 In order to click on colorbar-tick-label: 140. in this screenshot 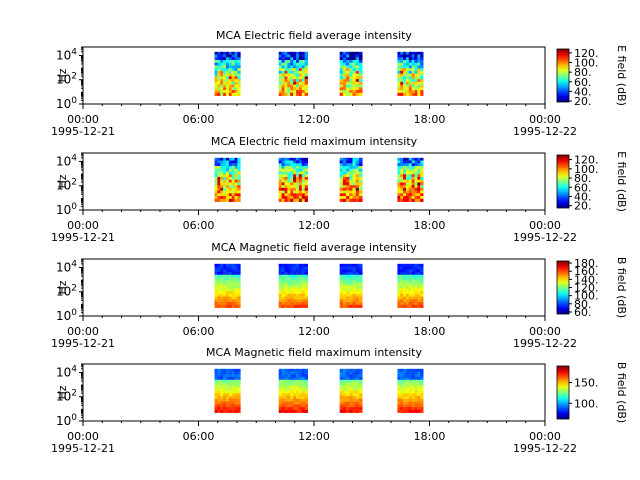, I will do `click(586, 279)`.